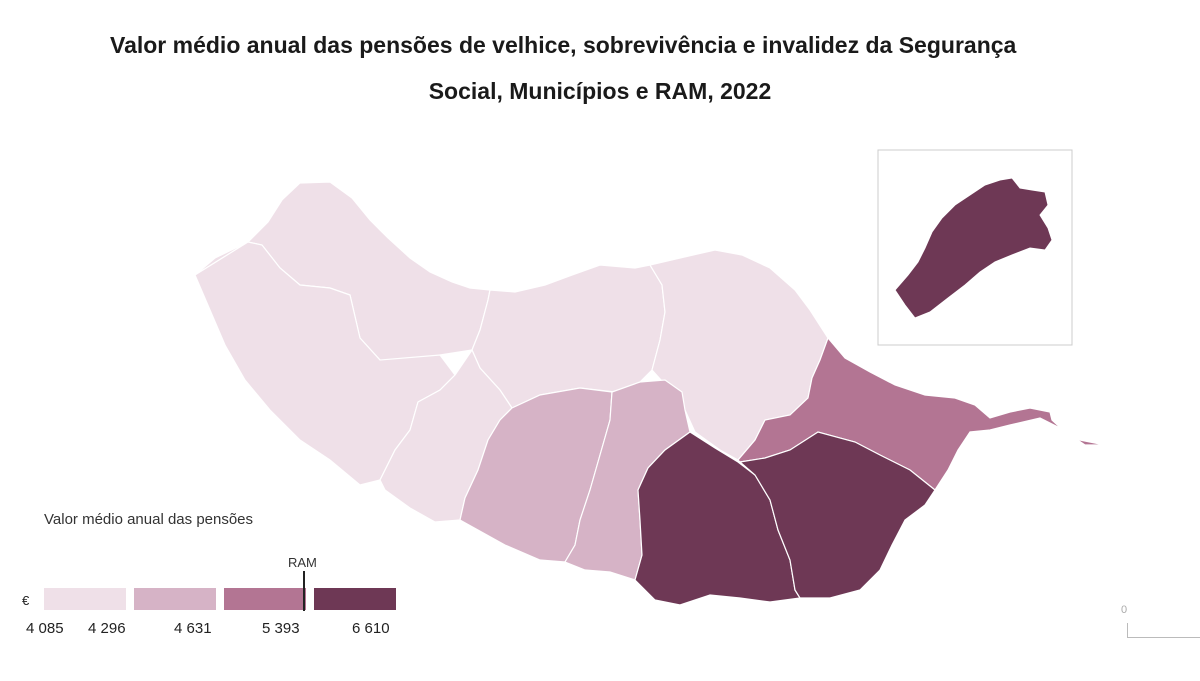 Image resolution: width=1200 pixels, height=681 pixels. I want to click on municipality-machico, so click(921, 413).